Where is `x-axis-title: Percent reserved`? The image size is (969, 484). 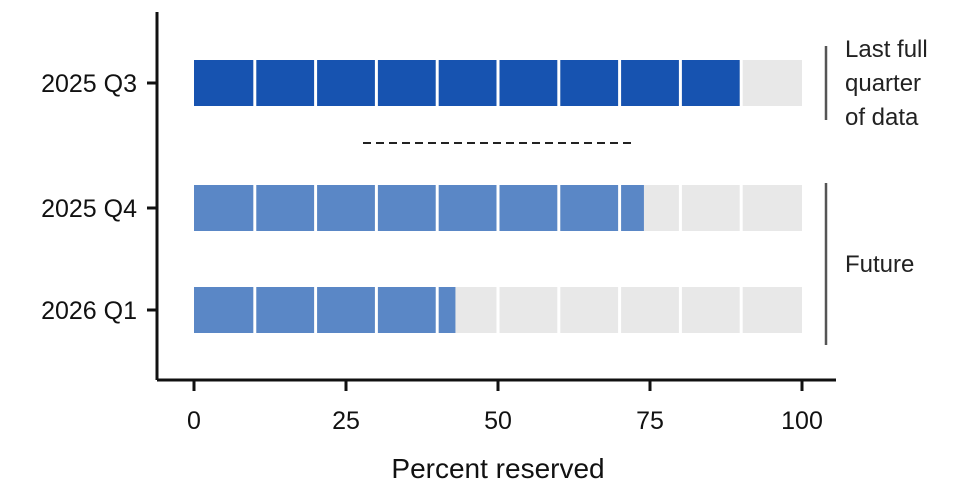 x-axis-title: Percent reserved is located at coordinates (497, 468).